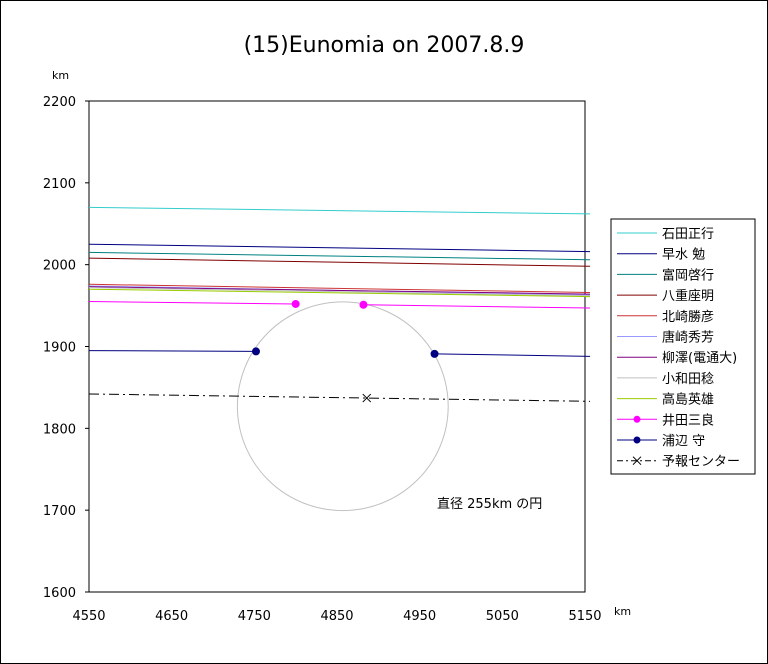 The image size is (768, 664). Describe the element at coordinates (419, 616) in the screenshot. I see `x-tick-label: 4950` at that location.